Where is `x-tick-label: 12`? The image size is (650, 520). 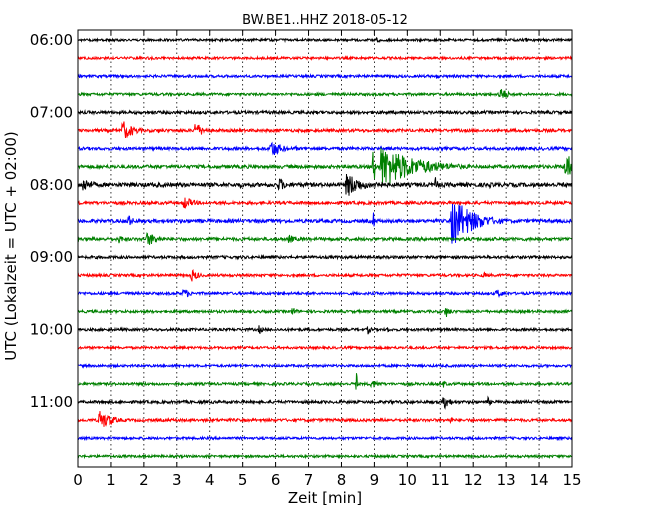
x-tick-label: 12 is located at coordinates (473, 480).